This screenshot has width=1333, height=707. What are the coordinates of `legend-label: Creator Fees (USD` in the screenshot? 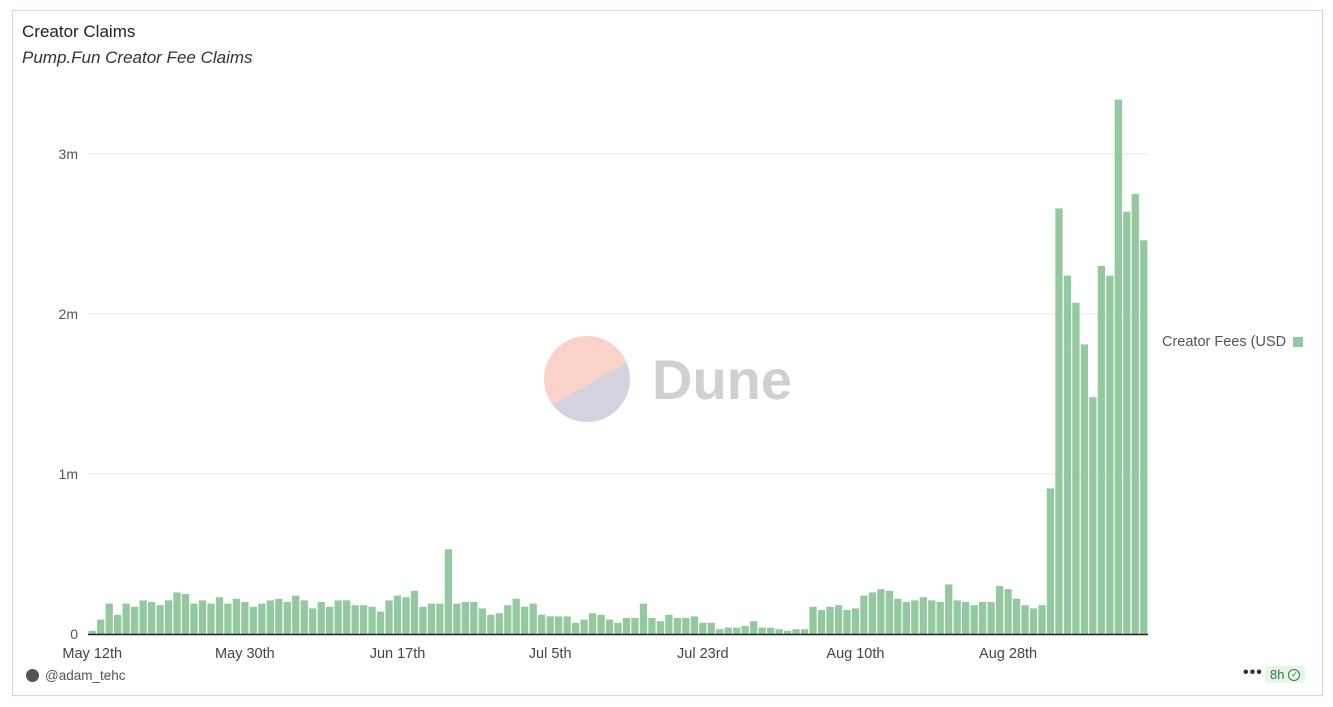 It's located at (1224, 342).